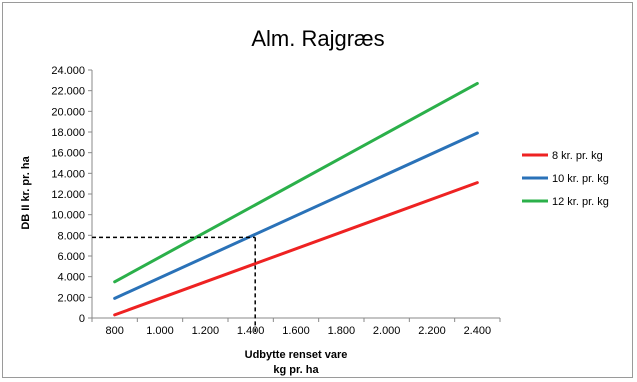  I want to click on y-tick-label: 8.000, so click(71, 236).